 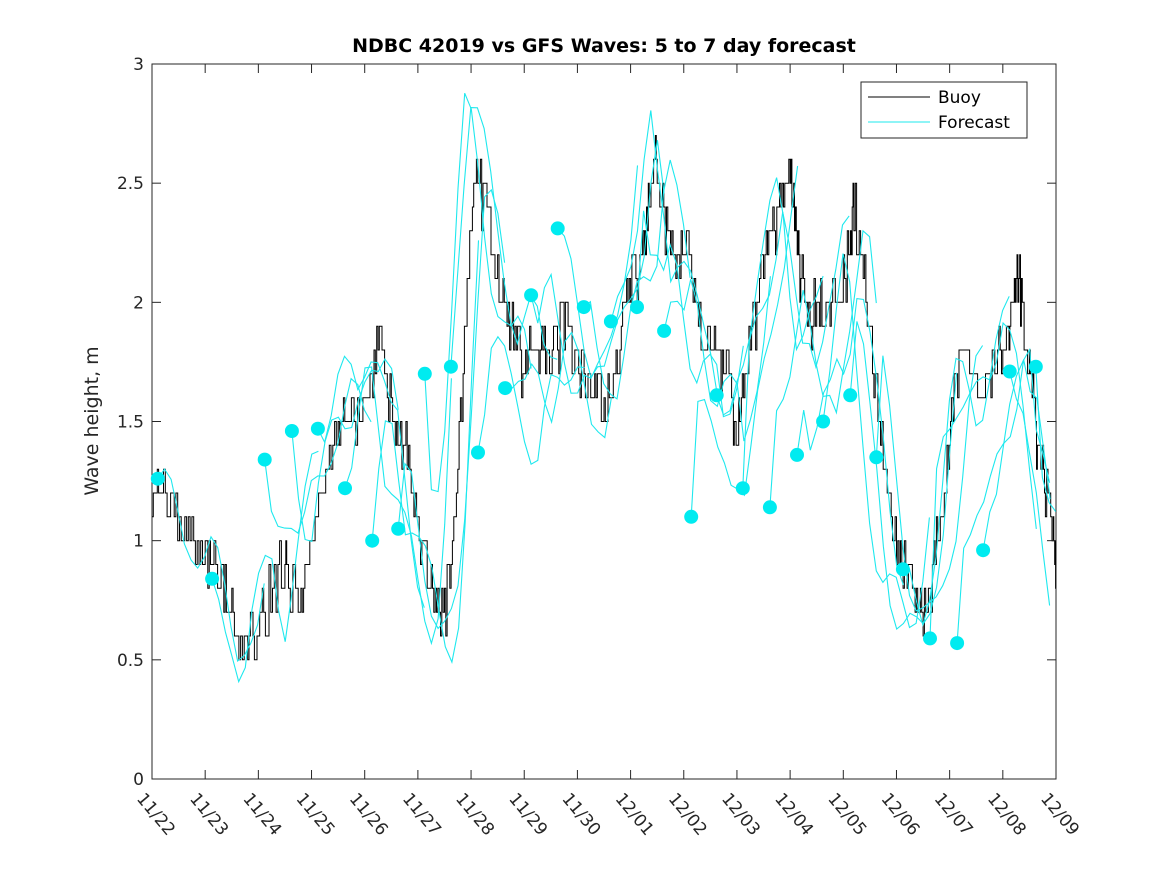 I want to click on legend: Buoy Forecast, so click(x=944, y=110).